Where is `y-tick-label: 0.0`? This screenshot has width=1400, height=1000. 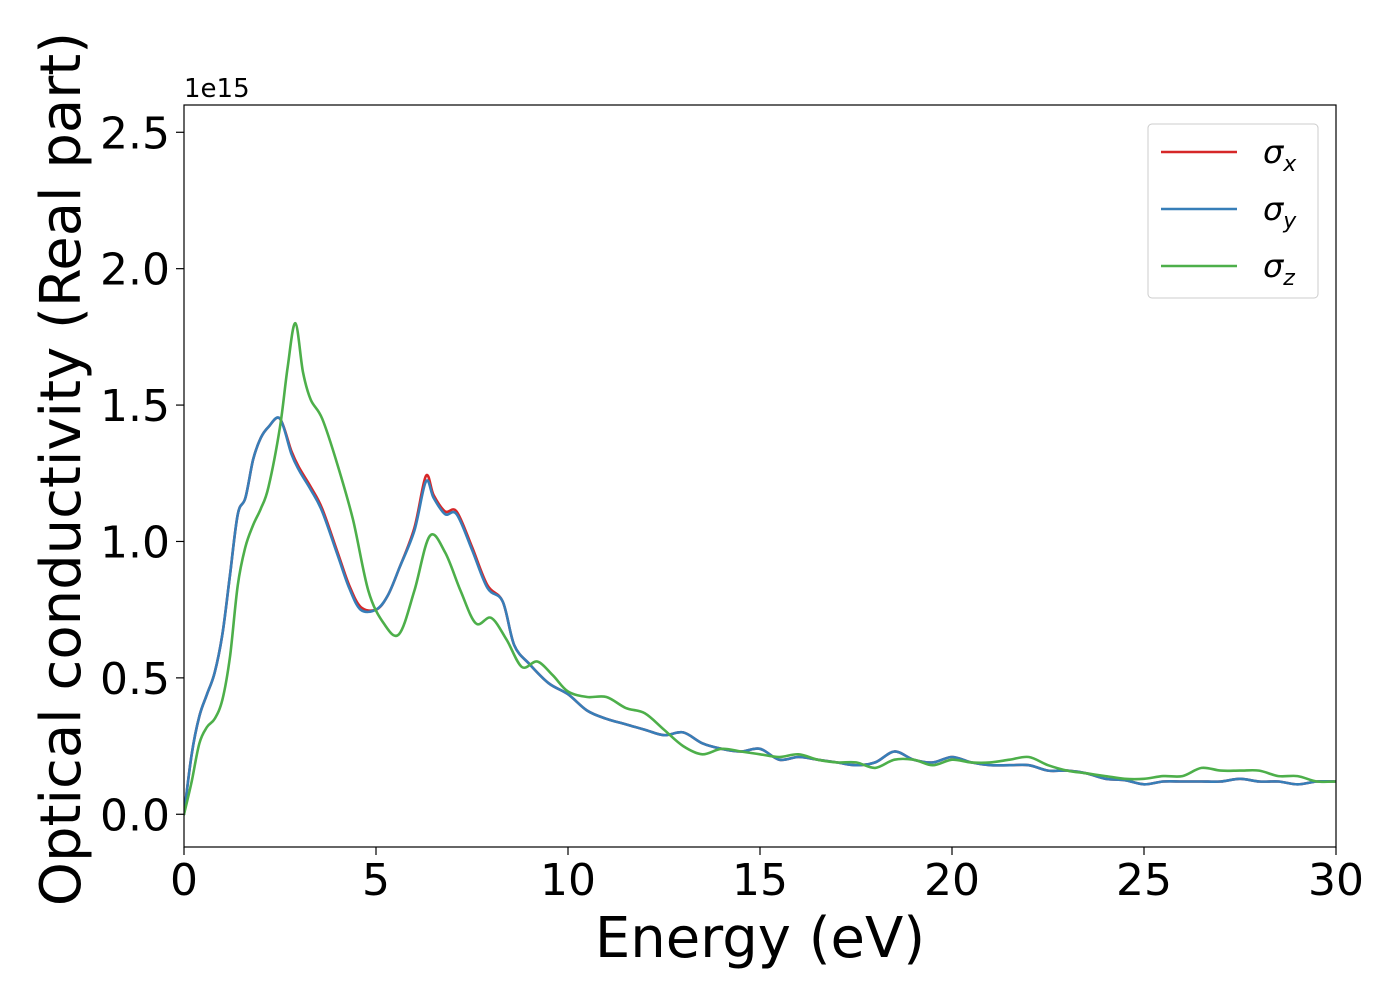 y-tick-label: 0.0 is located at coordinates (135, 815).